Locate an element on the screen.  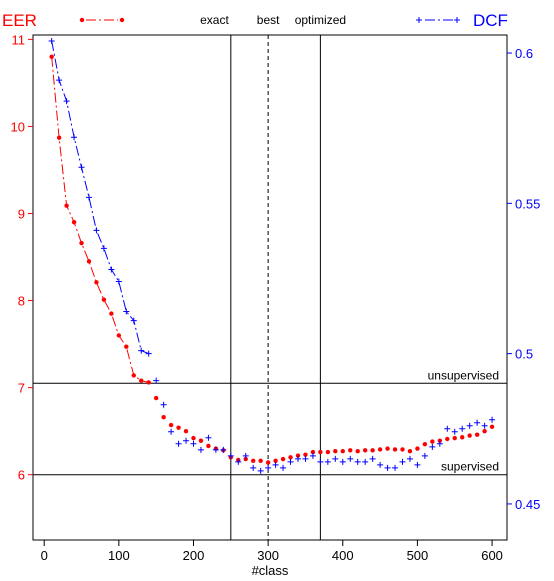
x-tick-label: 600 is located at coordinates (492, 555).